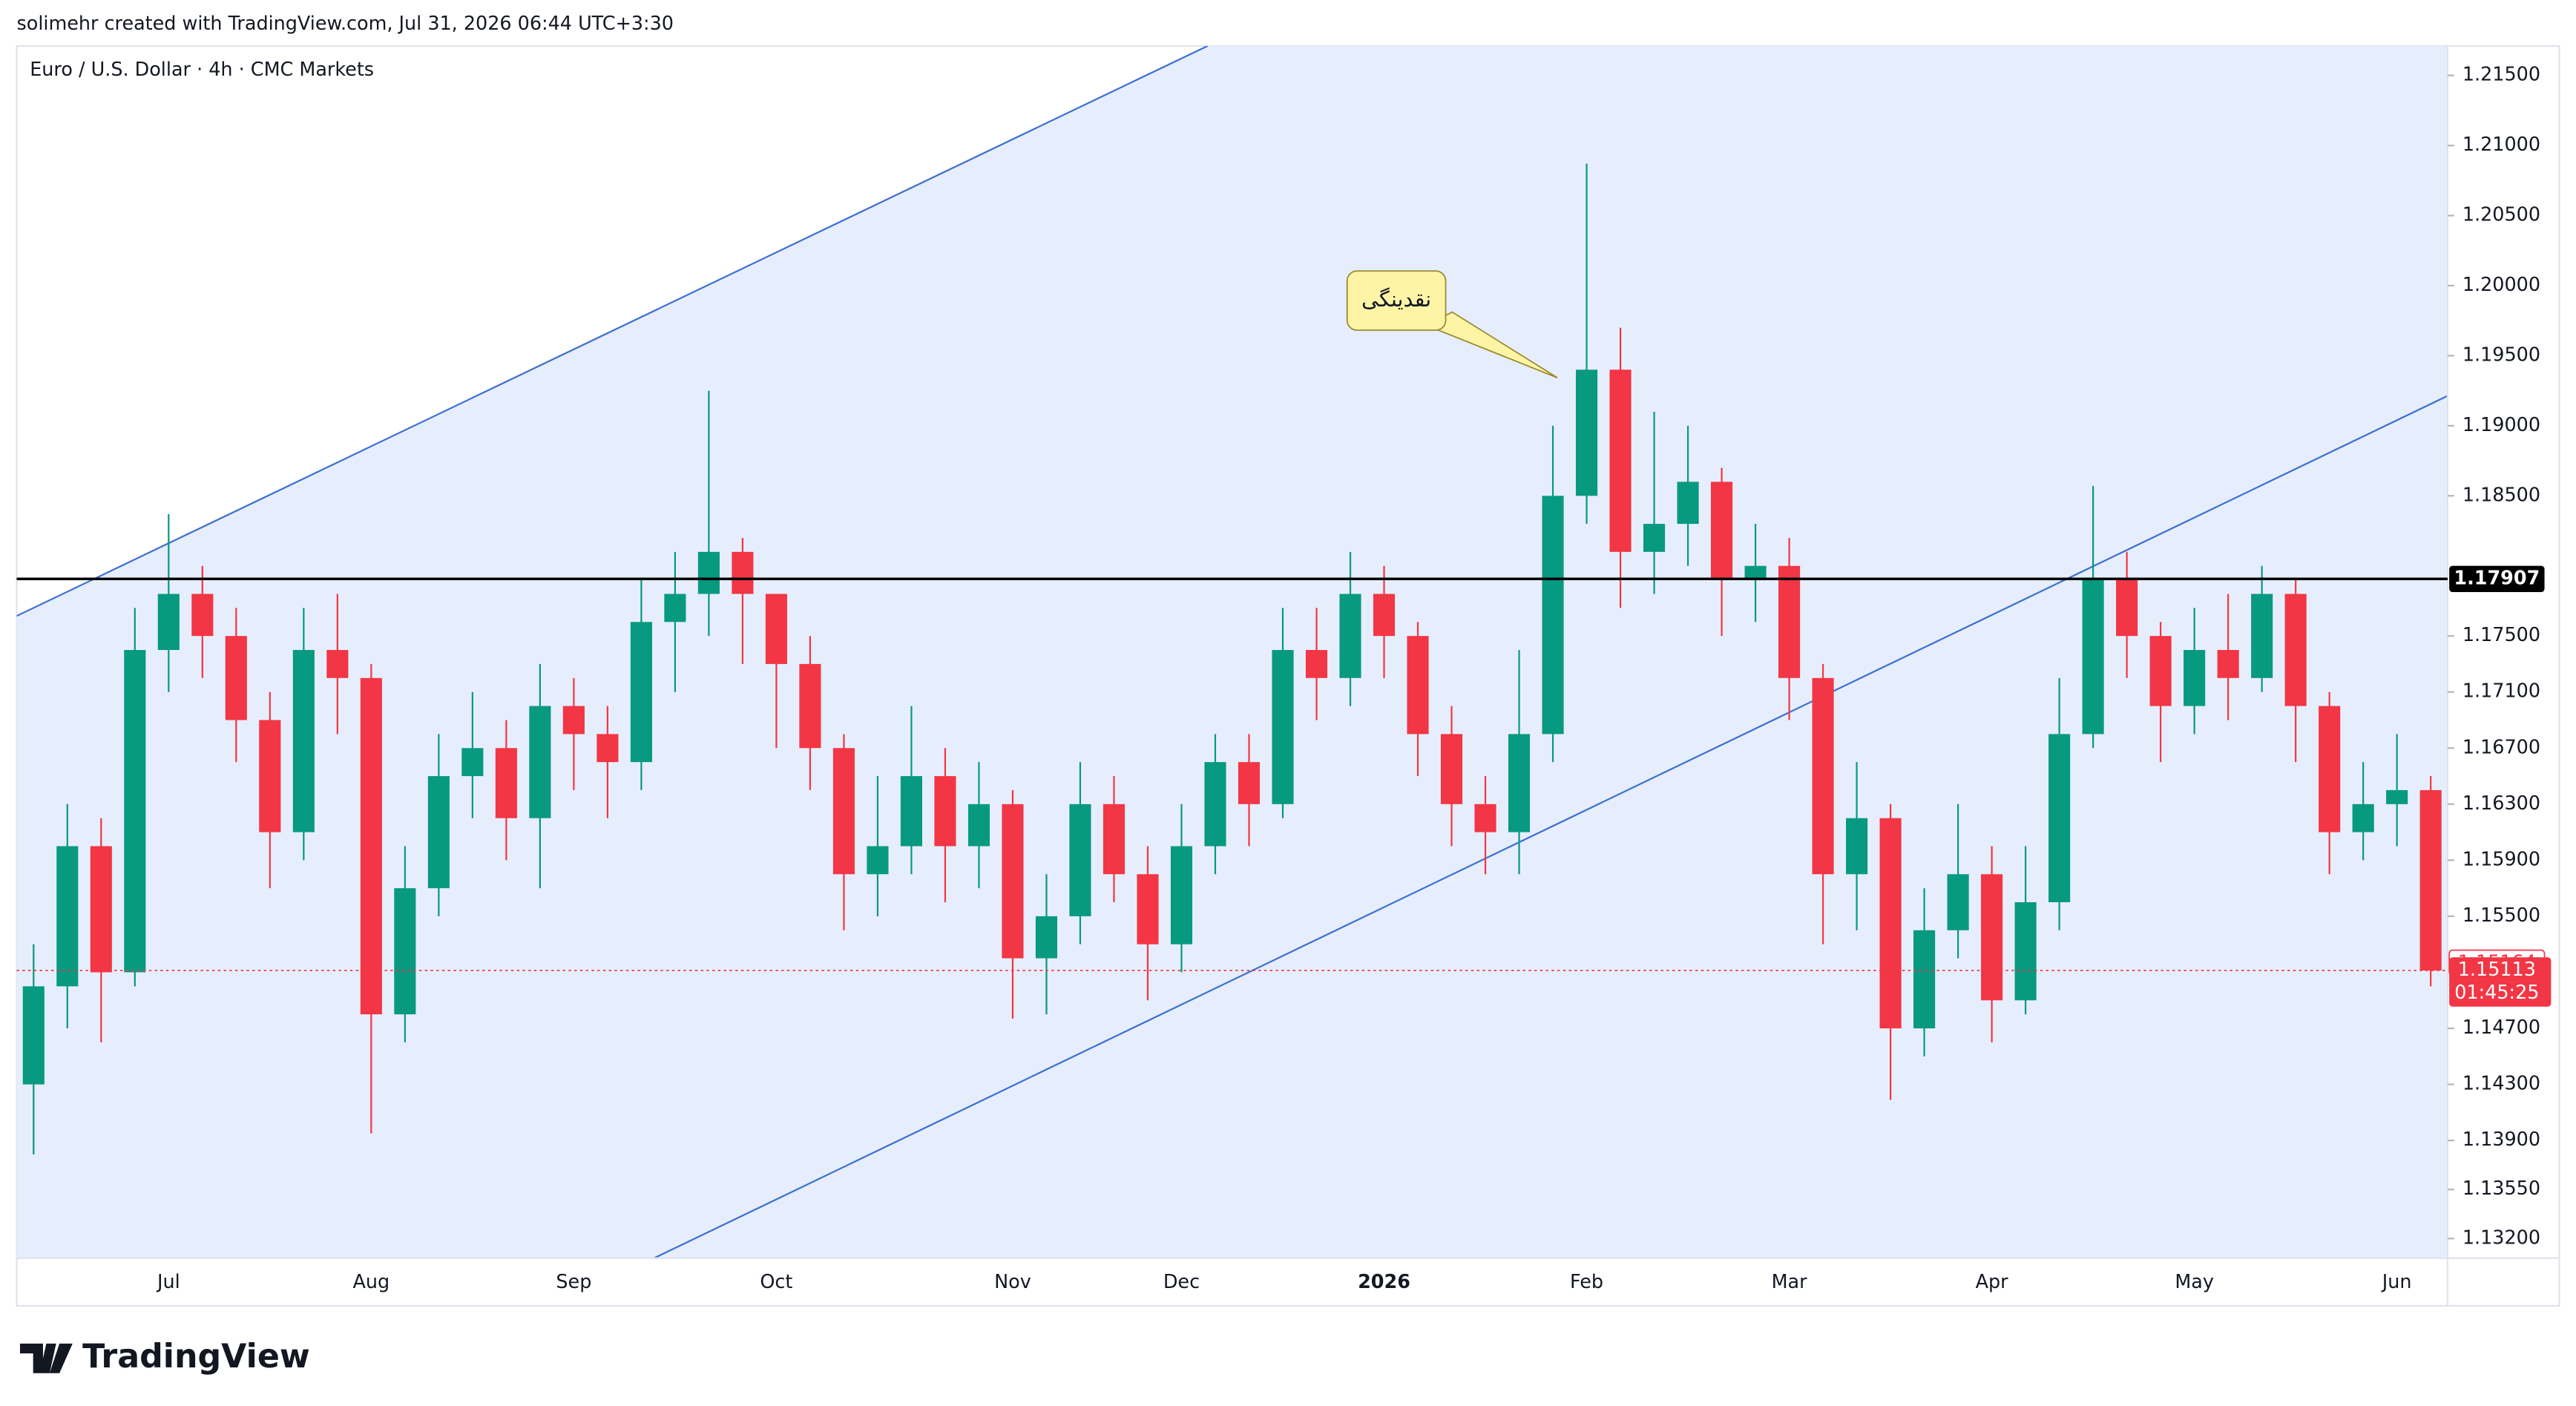  Describe the element at coordinates (1181, 1282) in the screenshot. I see `x-tick-label: Dec` at that location.